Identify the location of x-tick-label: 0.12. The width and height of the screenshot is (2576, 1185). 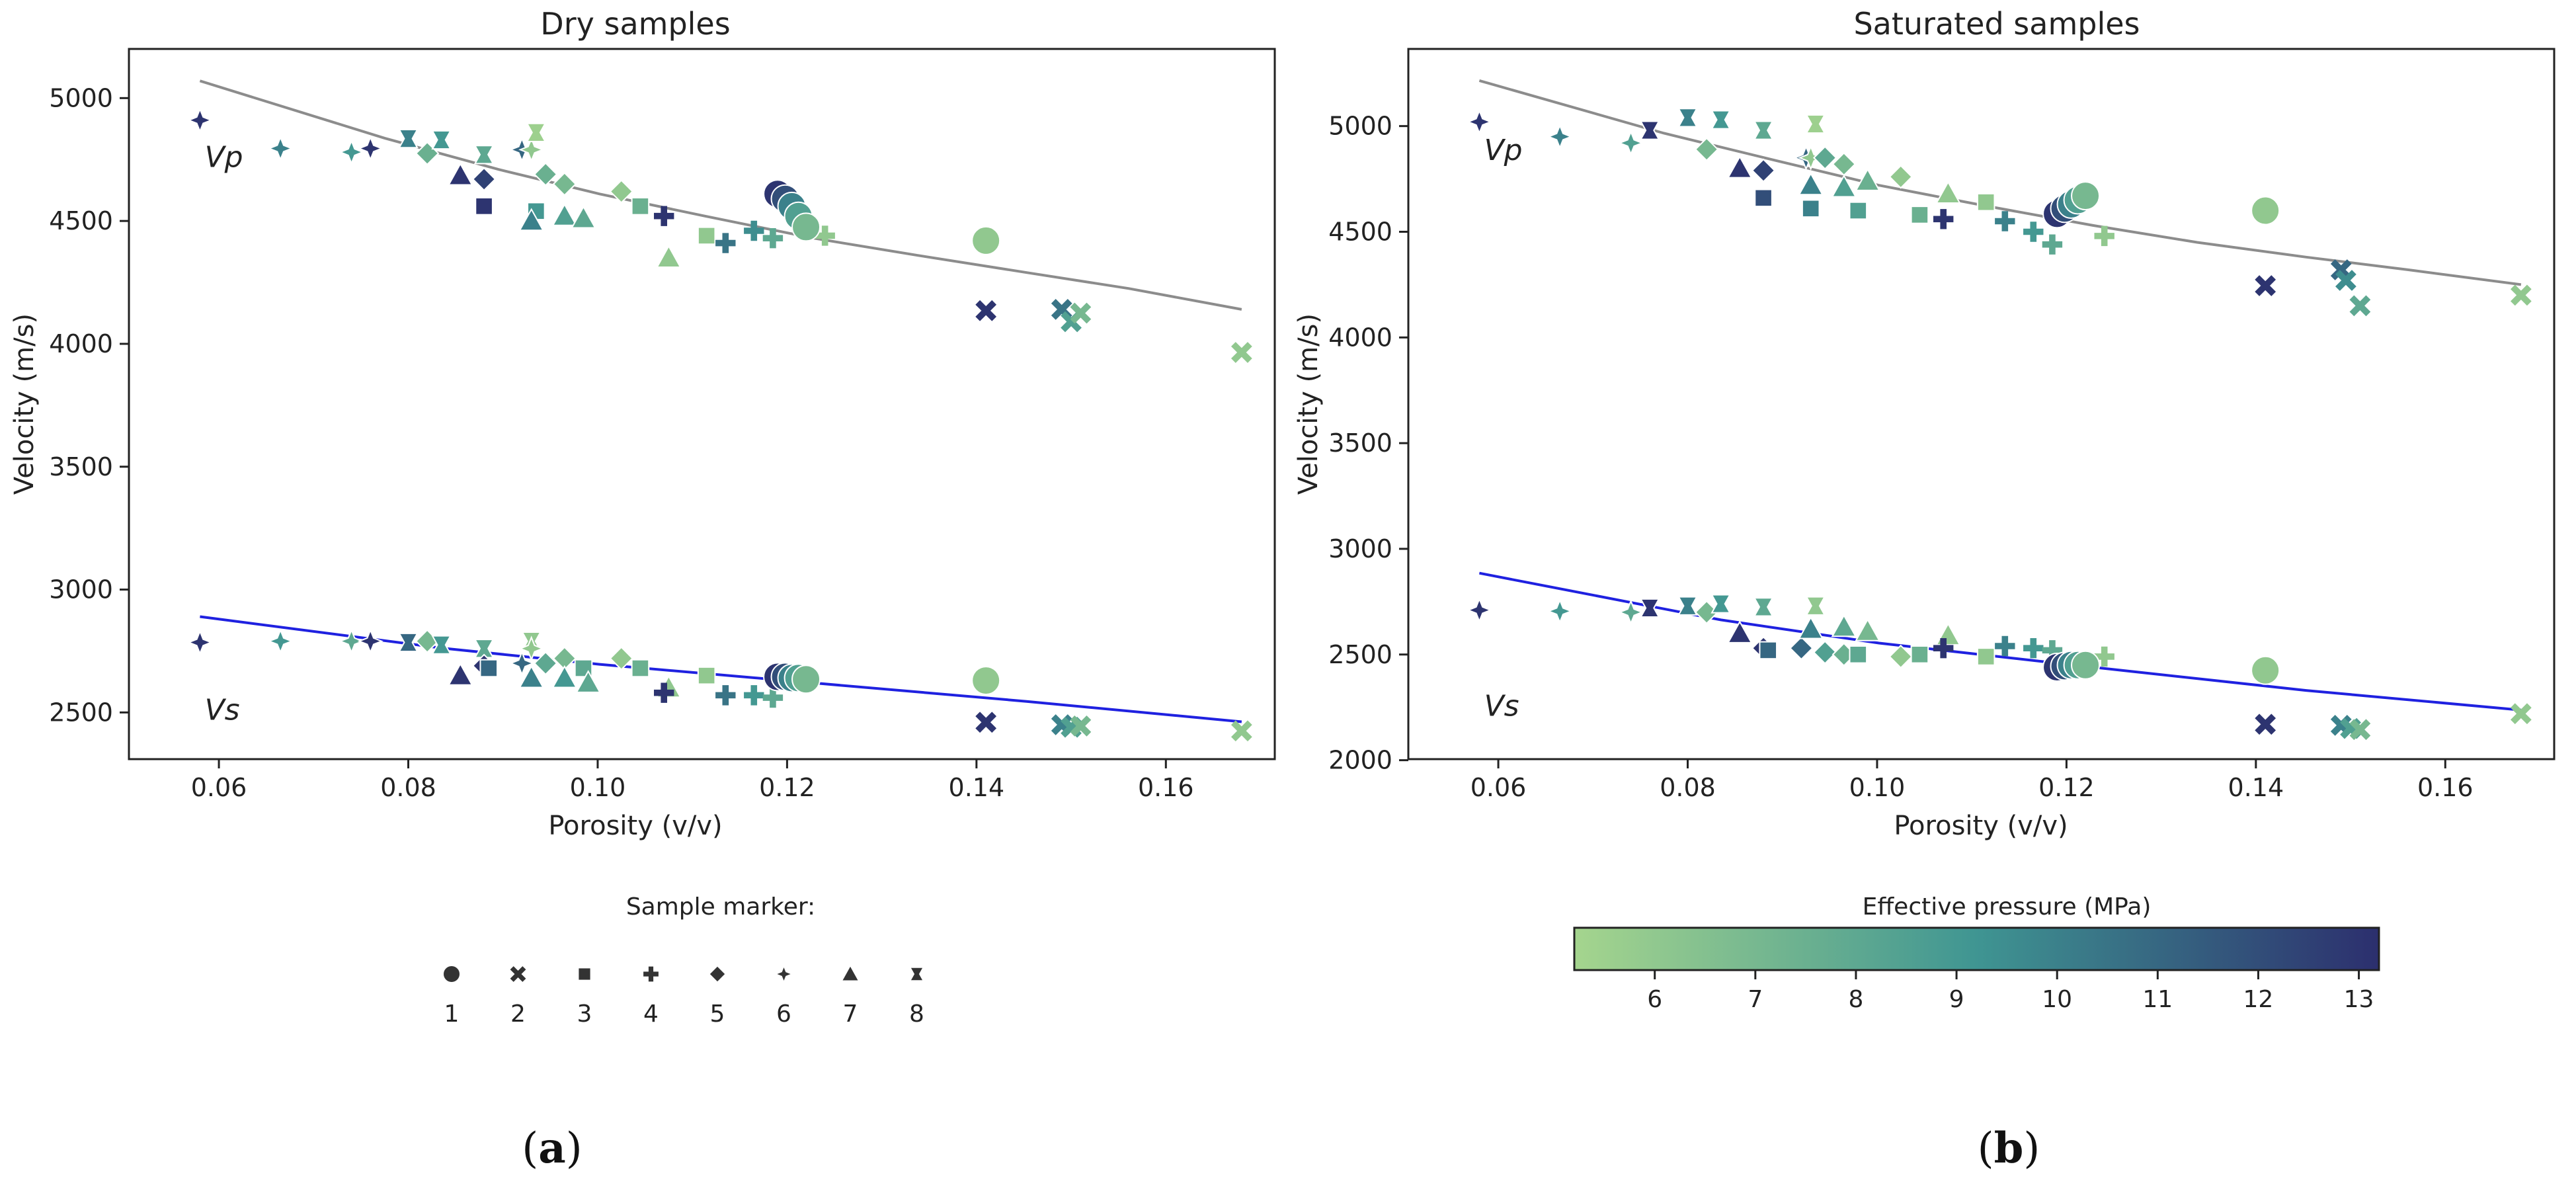
(2066, 787).